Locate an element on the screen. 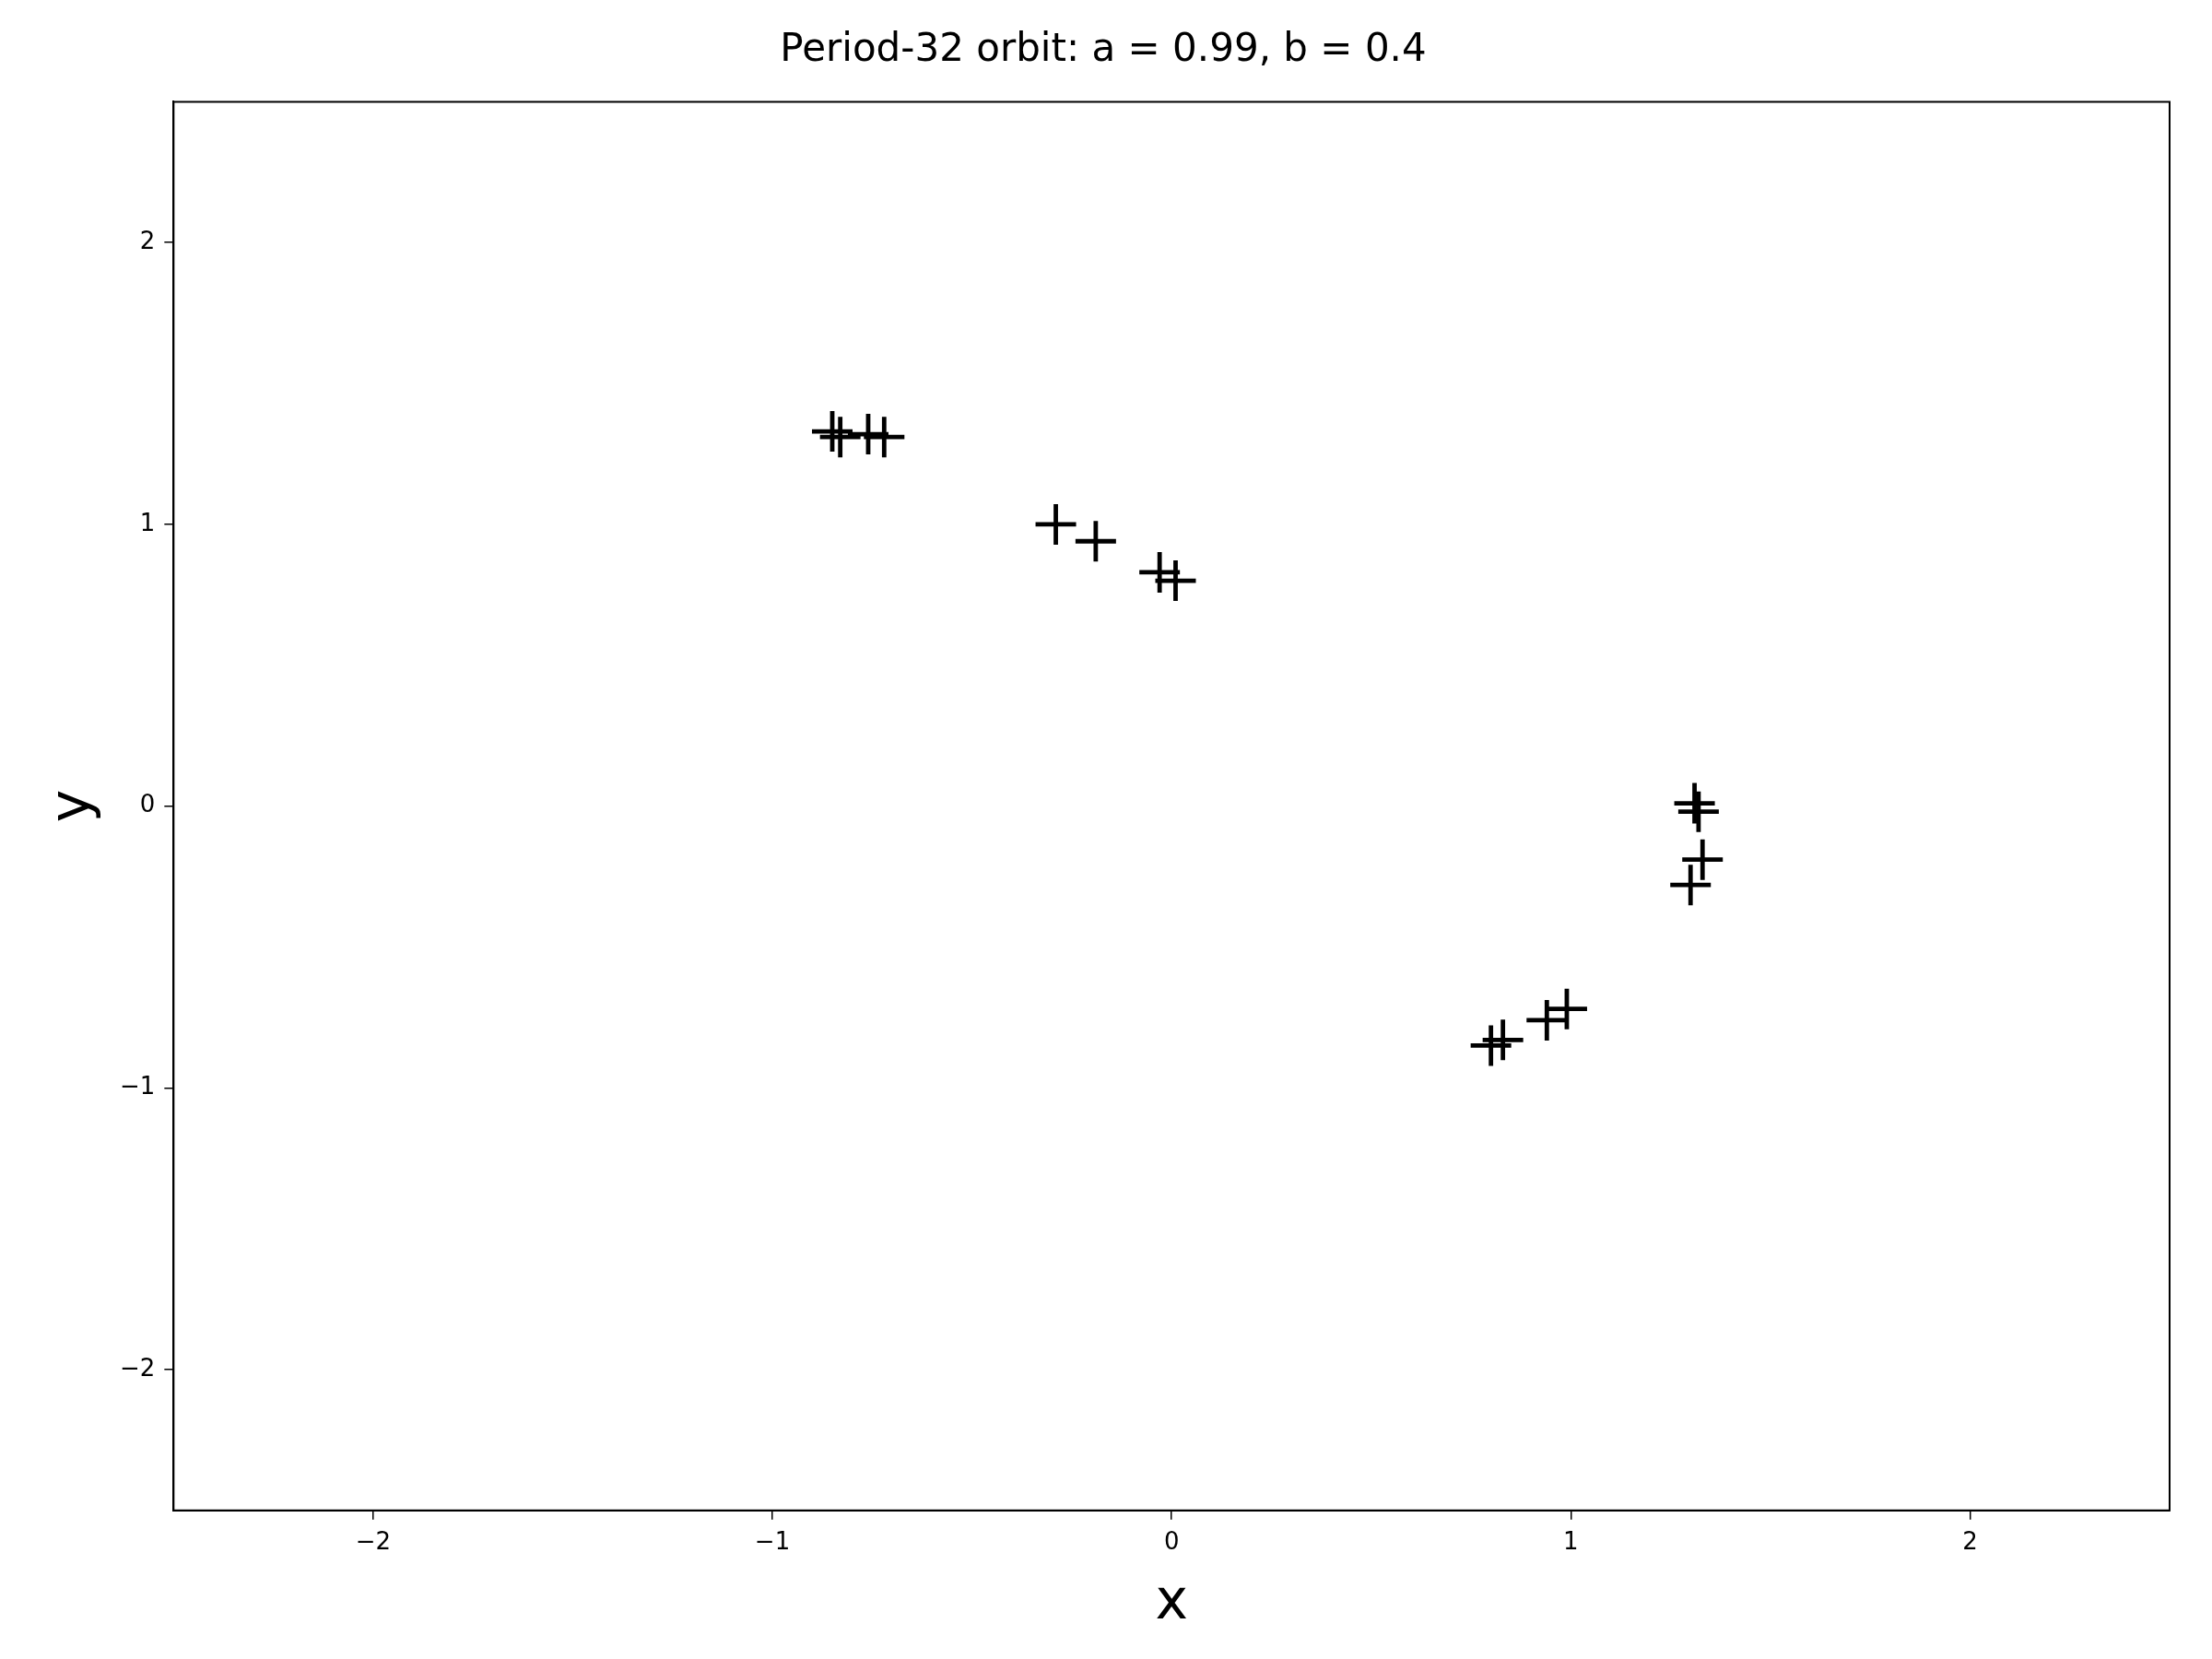  x-tick-label: −2 is located at coordinates (373, 1541).